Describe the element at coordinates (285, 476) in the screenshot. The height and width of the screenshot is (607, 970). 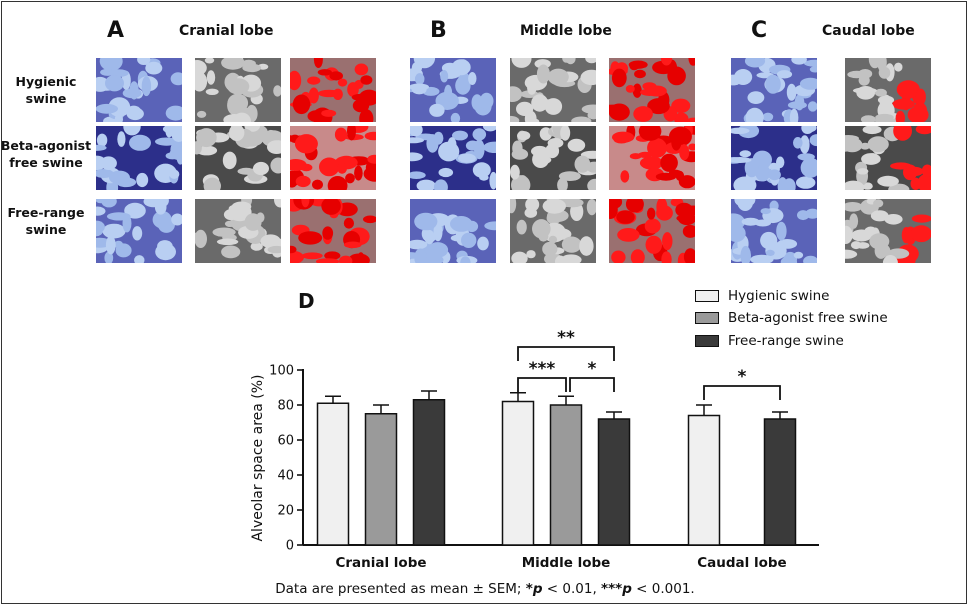
I see `y-tick-label: 40` at that location.